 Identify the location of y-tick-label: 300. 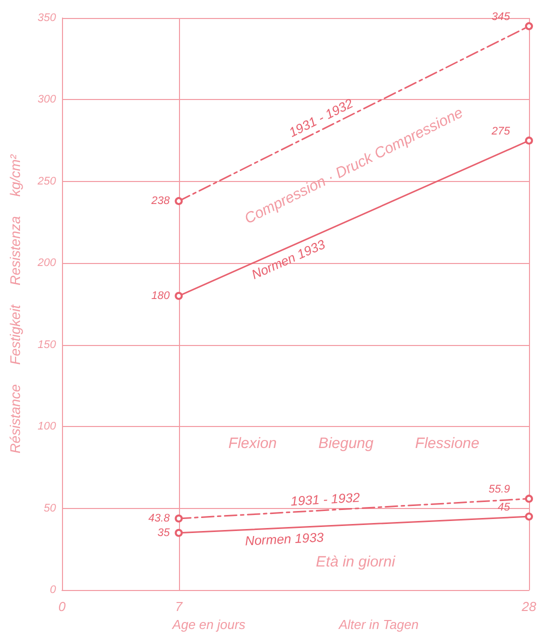
(47, 100).